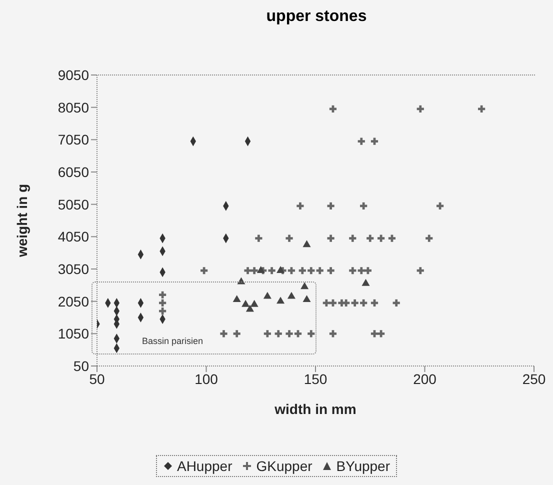 This screenshot has width=553, height=485. What do you see at coordinates (316, 17) in the screenshot?
I see `chart-title: upper stones` at bounding box center [316, 17].